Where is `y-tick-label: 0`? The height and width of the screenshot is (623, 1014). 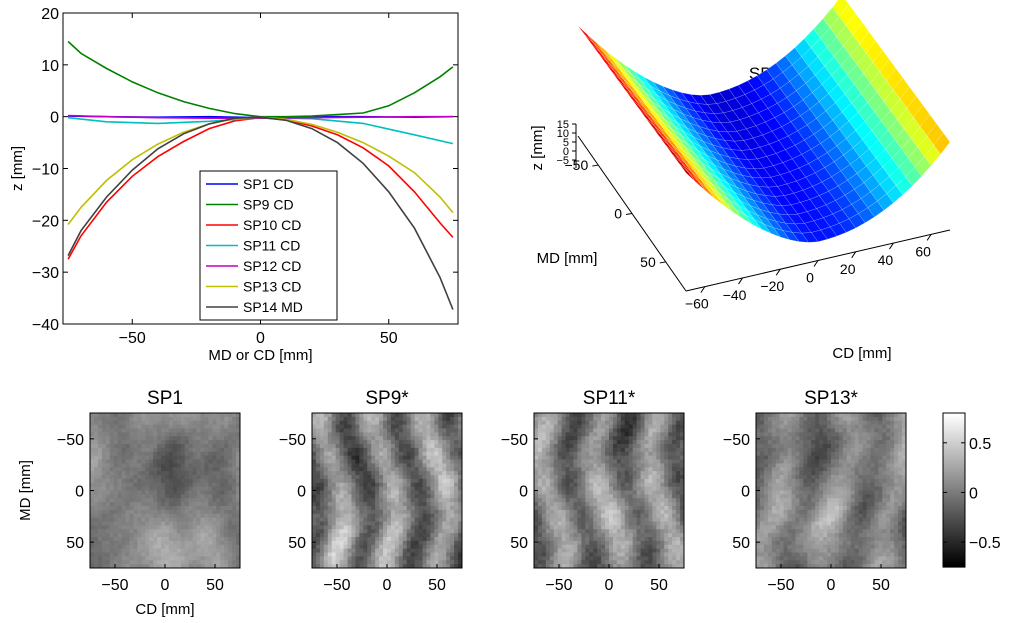
y-tick-label: 0 is located at coordinates (301, 492).